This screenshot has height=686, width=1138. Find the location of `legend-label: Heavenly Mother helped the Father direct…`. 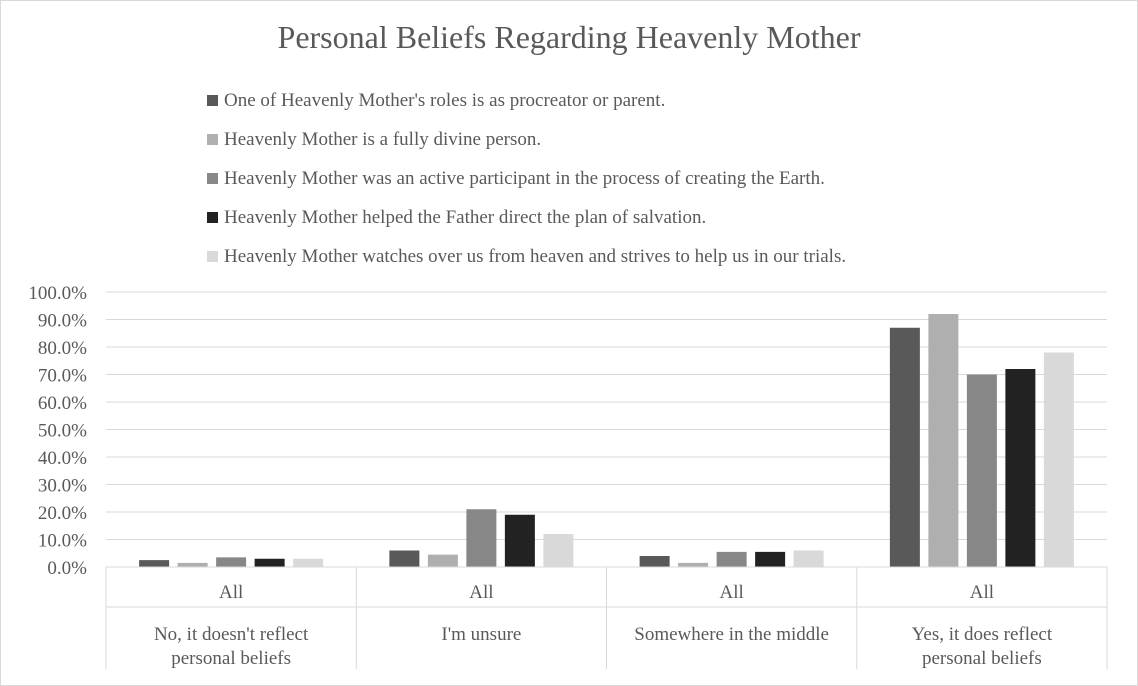

legend-label: Heavenly Mother helped the Father direct… is located at coordinates (465, 217).